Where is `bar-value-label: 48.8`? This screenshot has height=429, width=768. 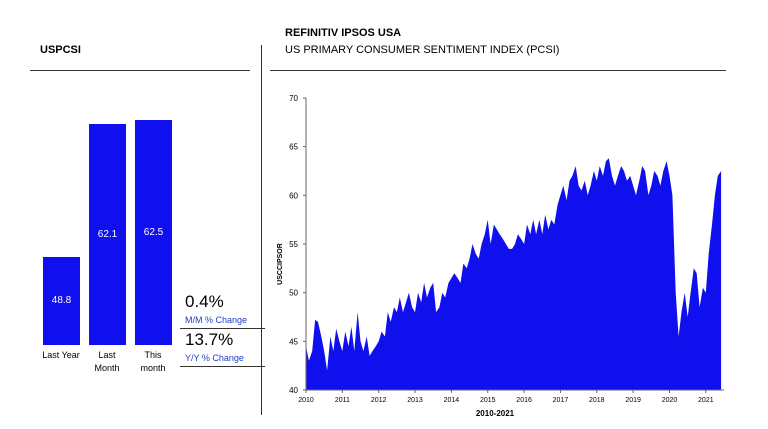 bar-value-label: 48.8 is located at coordinates (61, 300).